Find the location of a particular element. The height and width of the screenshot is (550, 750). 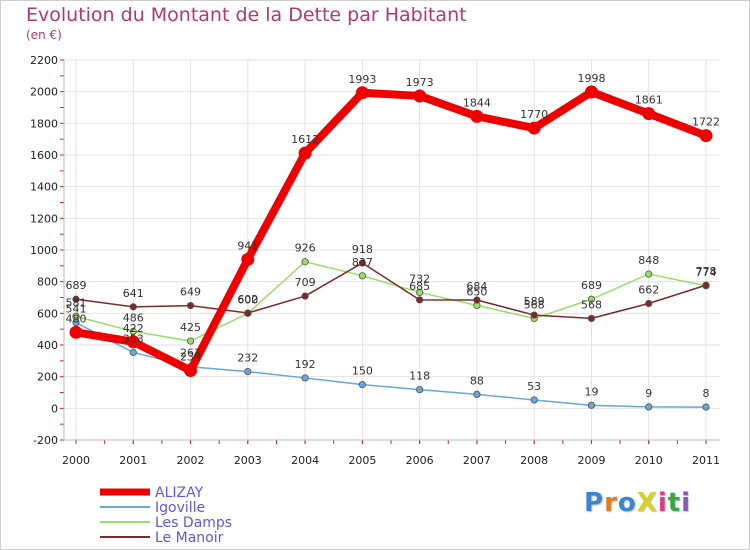

y-tick-label: 2000 is located at coordinates (44, 92).